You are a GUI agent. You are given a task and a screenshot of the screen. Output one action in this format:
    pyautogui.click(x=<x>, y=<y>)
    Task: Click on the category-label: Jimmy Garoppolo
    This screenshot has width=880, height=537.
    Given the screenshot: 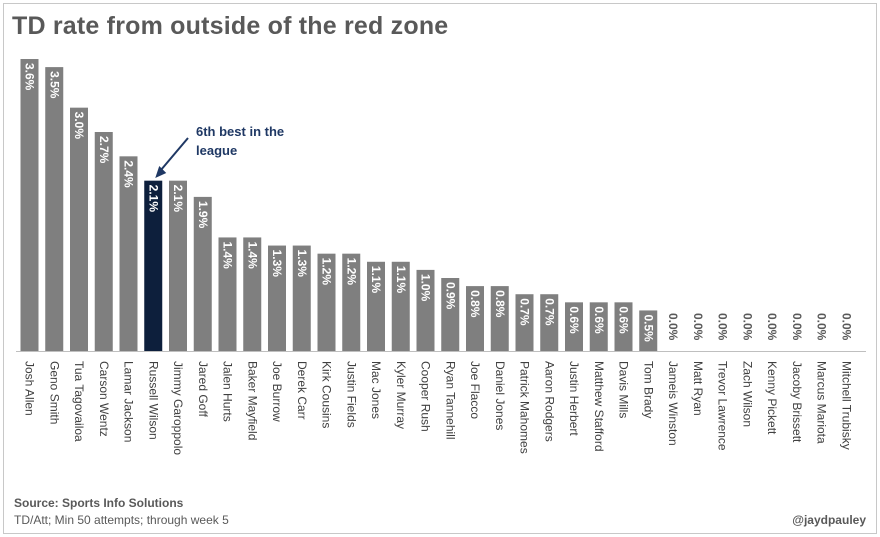 What is the action you would take?
    pyautogui.click(x=178, y=408)
    